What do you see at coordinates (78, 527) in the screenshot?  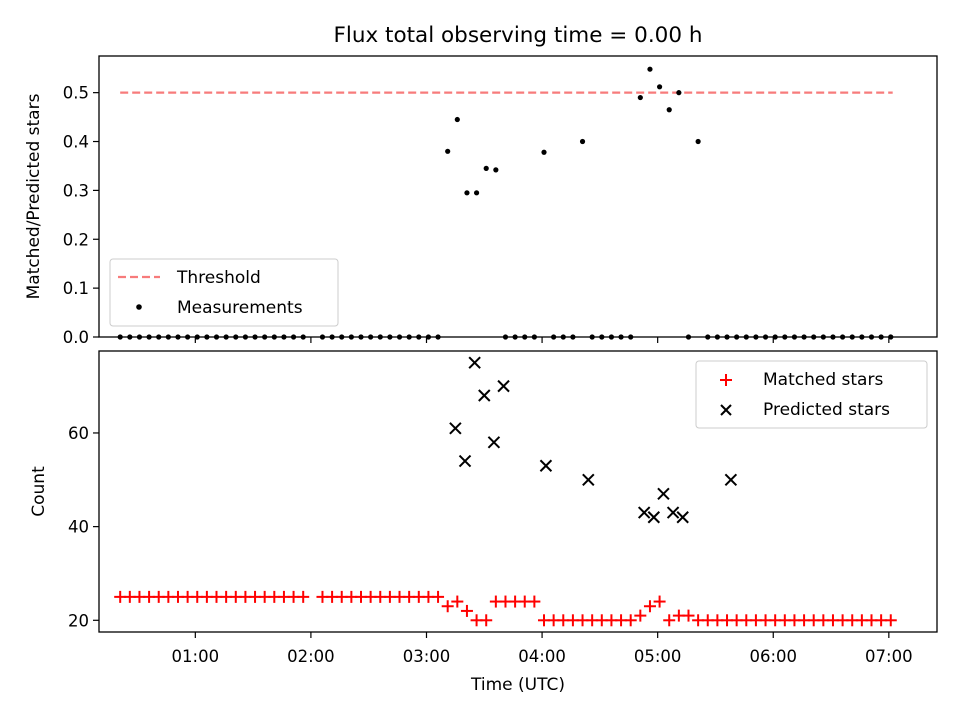 I see `y-tick-label: 40` at bounding box center [78, 527].